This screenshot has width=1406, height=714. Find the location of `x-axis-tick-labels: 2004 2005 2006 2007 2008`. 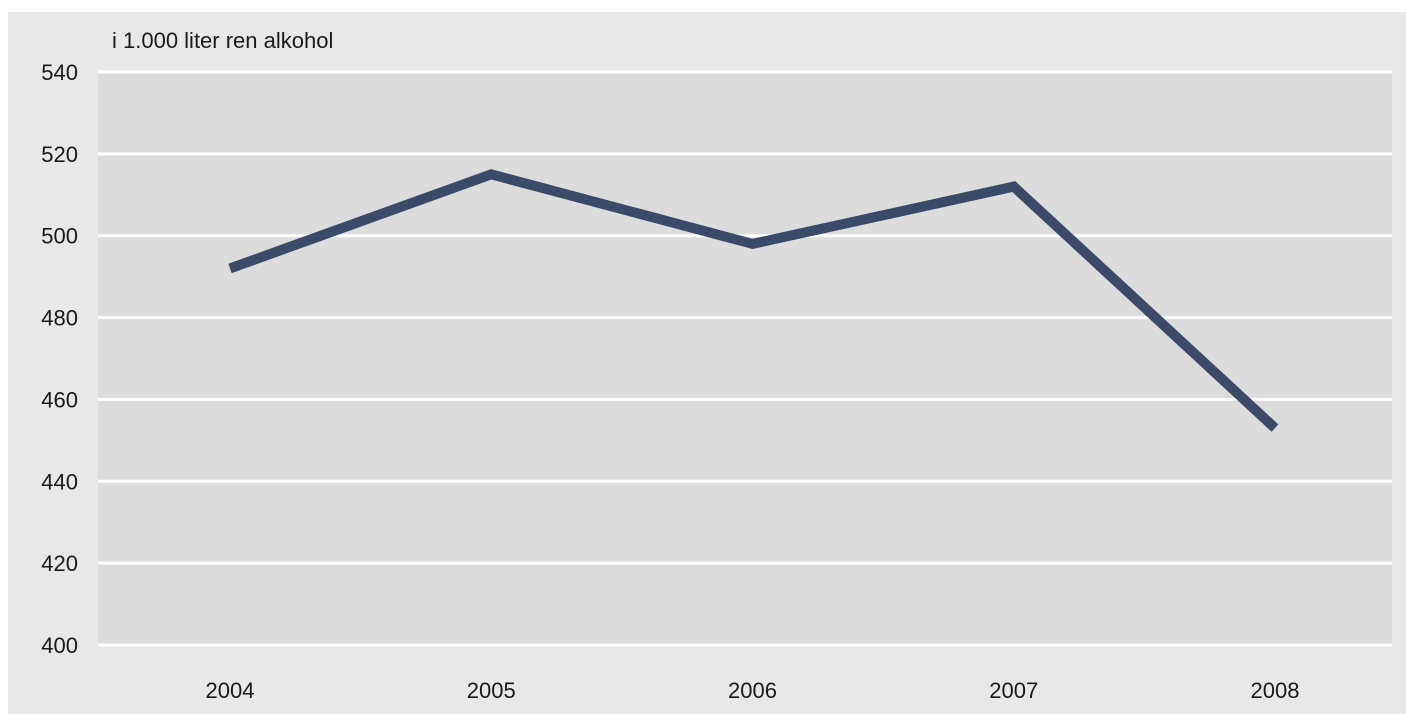

x-axis-tick-labels: 2004 2005 2006 2007 2008 is located at coordinates (753, 690).